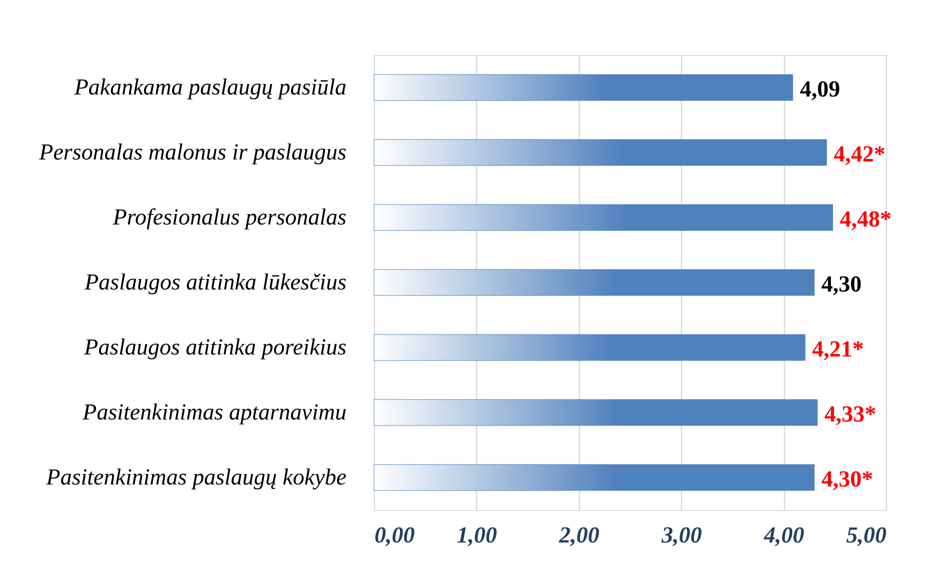 The width and height of the screenshot is (935, 565). What do you see at coordinates (229, 217) in the screenshot?
I see `y-tick-label: Profesionalus personalas` at bounding box center [229, 217].